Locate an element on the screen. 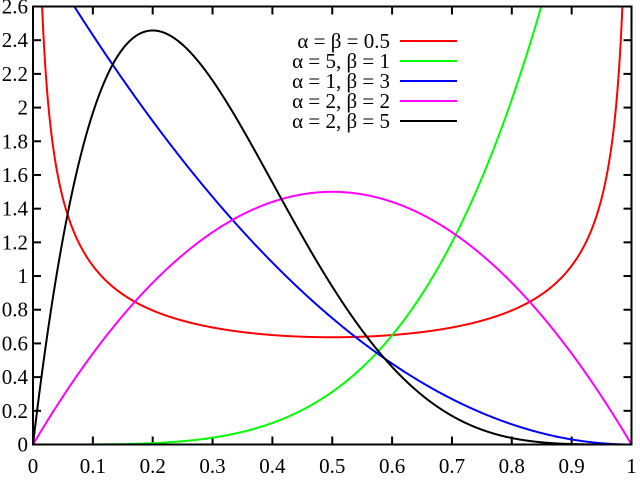 The width and height of the screenshot is (640, 480). legend-line-sample-red is located at coordinates (428, 41).